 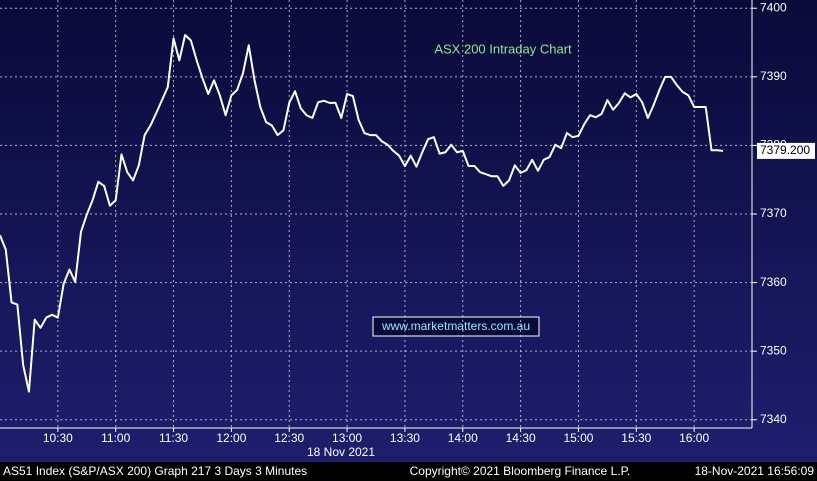 I want to click on watermark-box, so click(x=456, y=326).